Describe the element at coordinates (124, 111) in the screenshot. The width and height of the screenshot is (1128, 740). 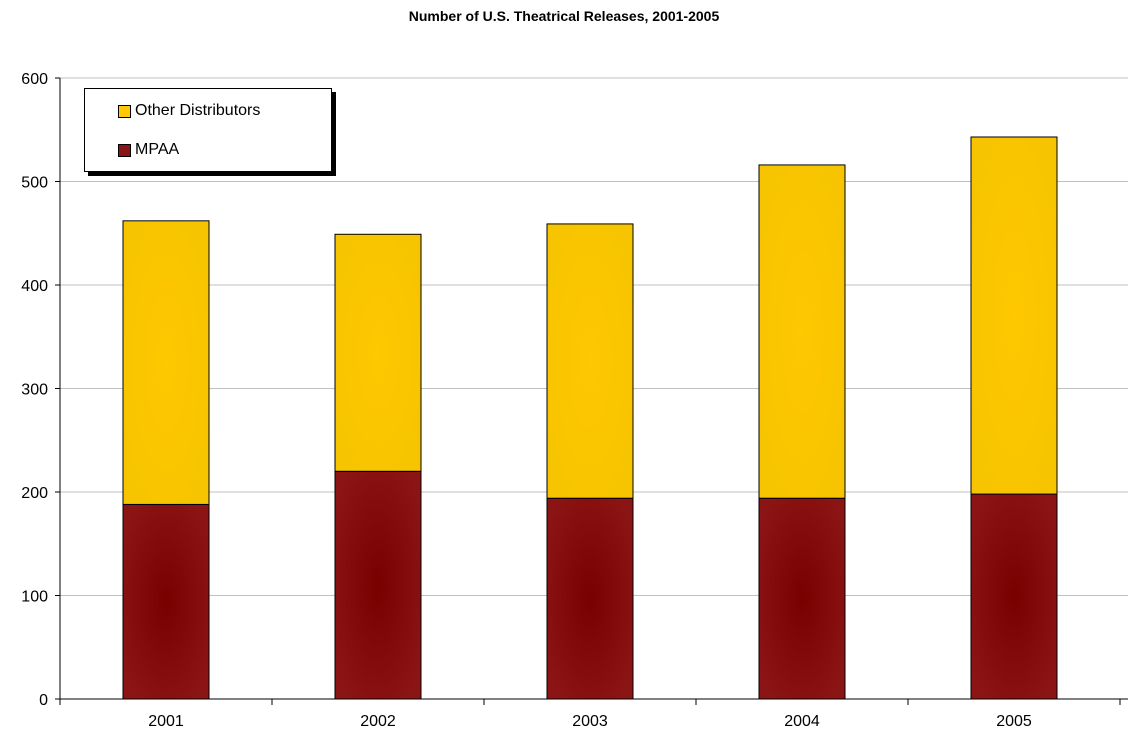
I see `legend-swatch-other-distributors` at that location.